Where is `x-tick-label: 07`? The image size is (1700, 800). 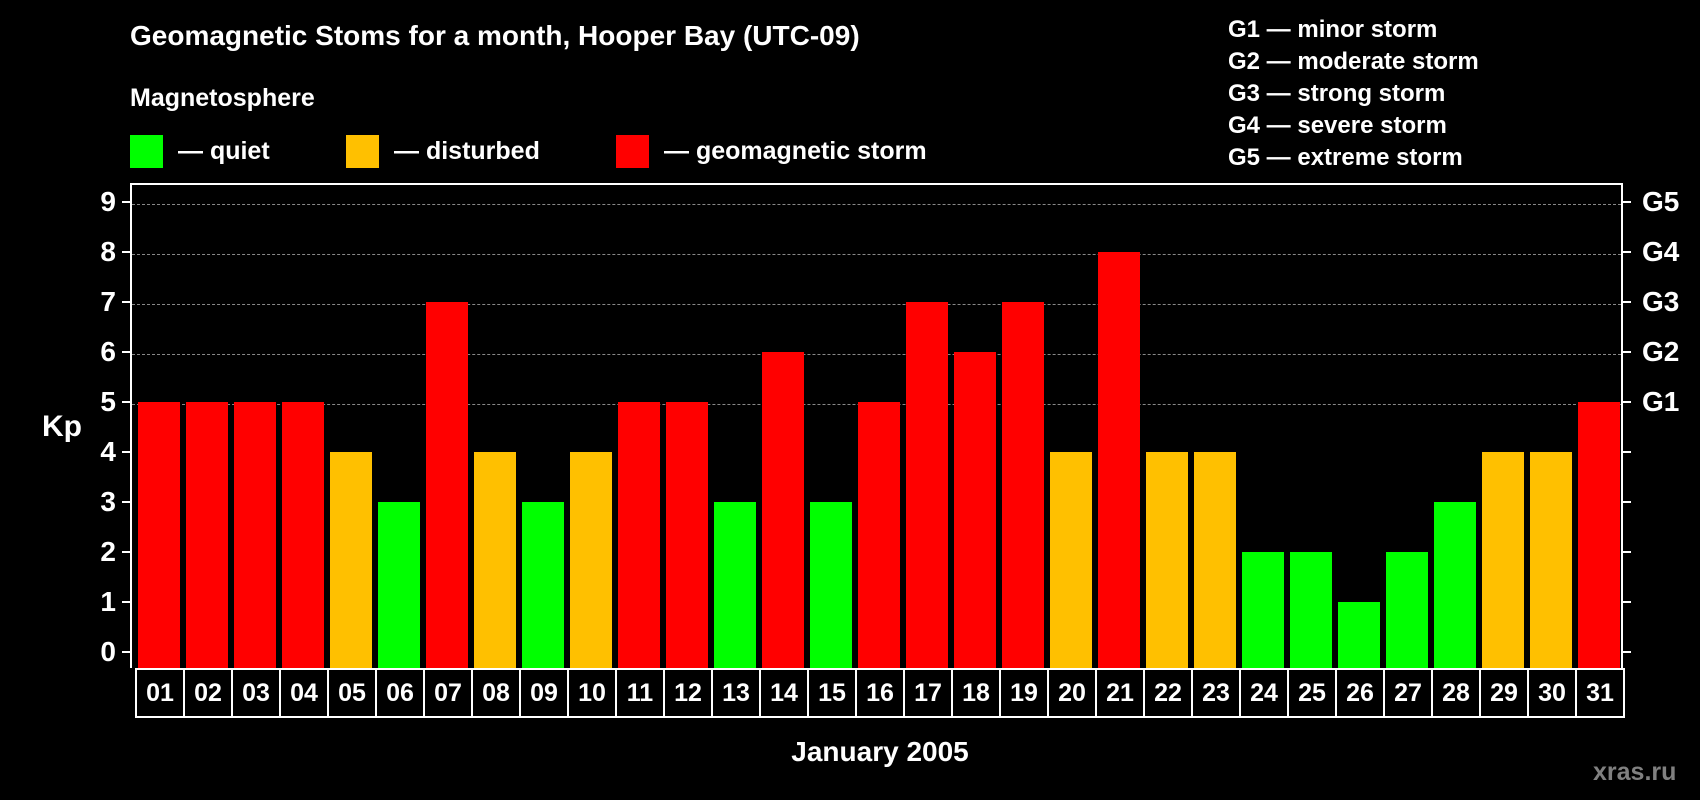 x-tick-label: 07 is located at coordinates (448, 694).